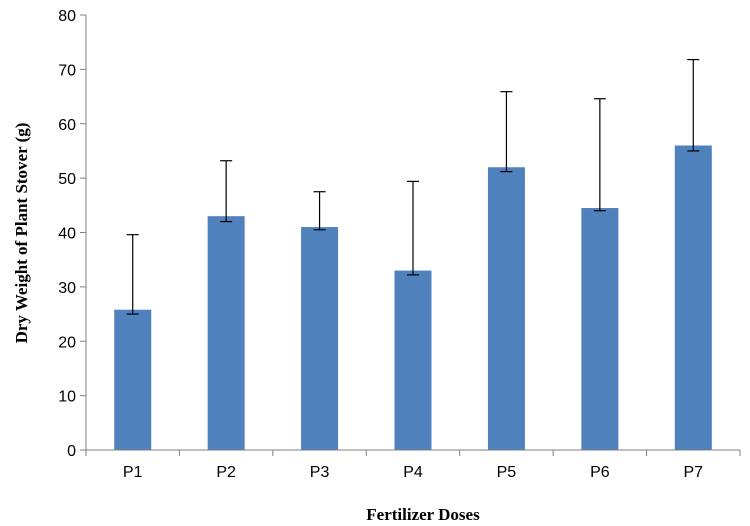 This screenshot has width=750, height=526. What do you see at coordinates (226, 333) in the screenshot?
I see `bar-p2` at bounding box center [226, 333].